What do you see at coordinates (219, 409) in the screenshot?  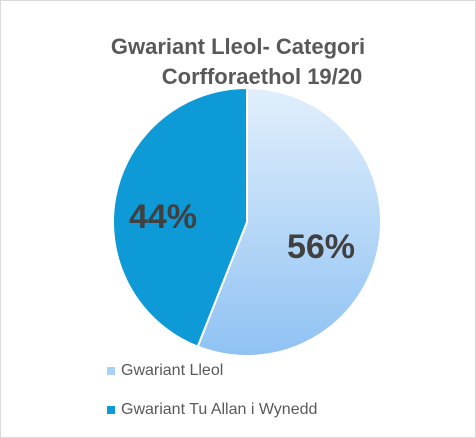 I see `legend-label: Gwariant Tu Allan i Wynedd` at bounding box center [219, 409].